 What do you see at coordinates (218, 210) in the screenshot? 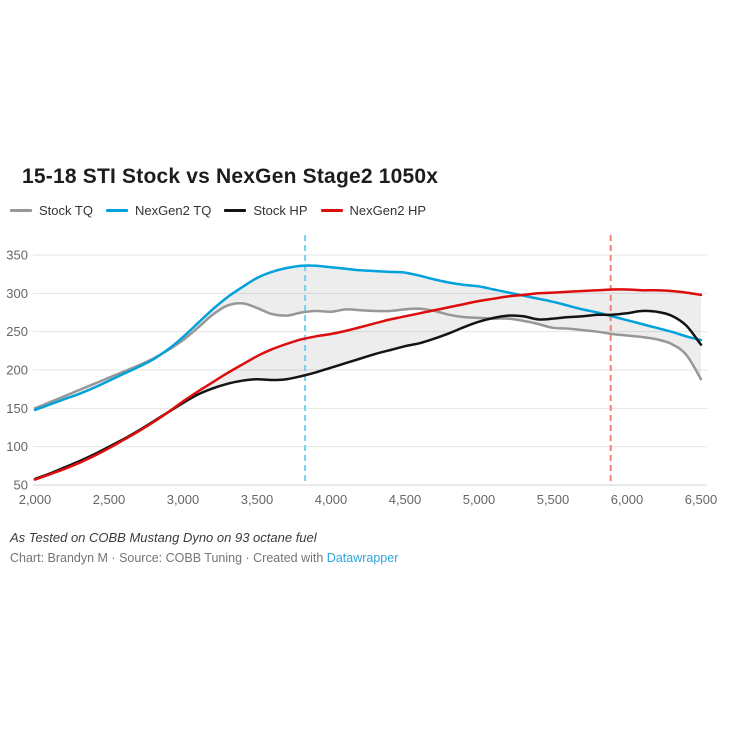
I see `legend: Stock TQ NexGen2 TQ Stock HP NexGen2 HP` at bounding box center [218, 210].